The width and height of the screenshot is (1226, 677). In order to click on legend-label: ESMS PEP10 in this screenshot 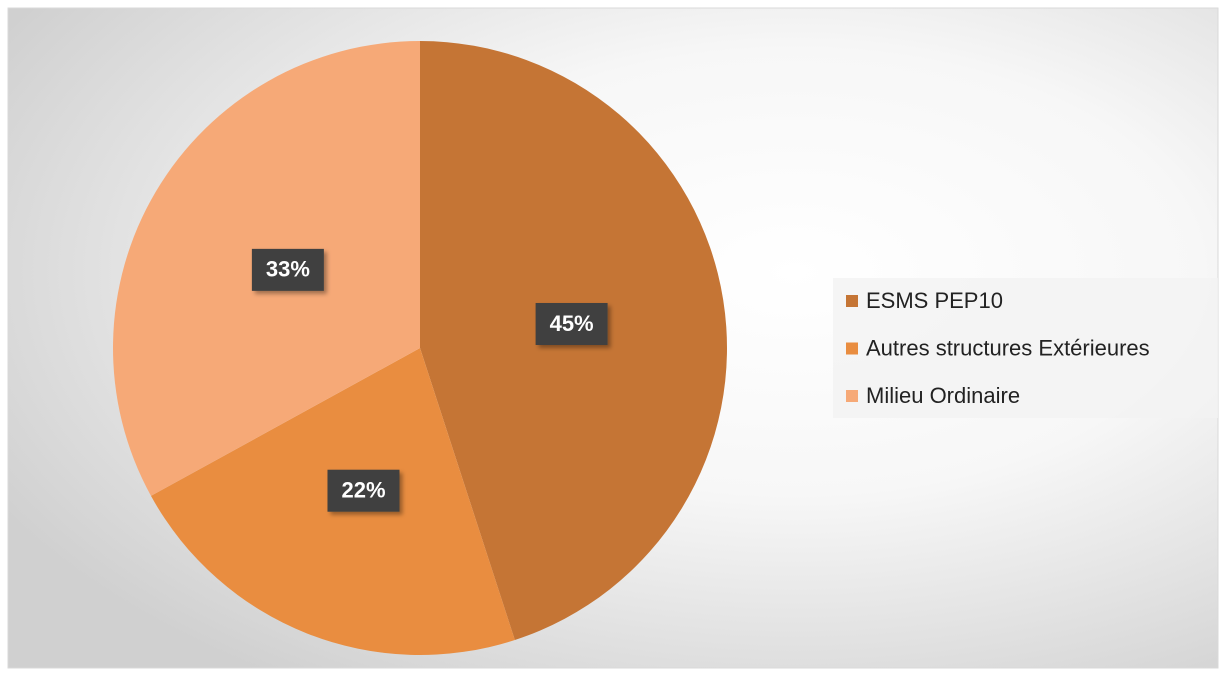, I will do `click(934, 300)`.